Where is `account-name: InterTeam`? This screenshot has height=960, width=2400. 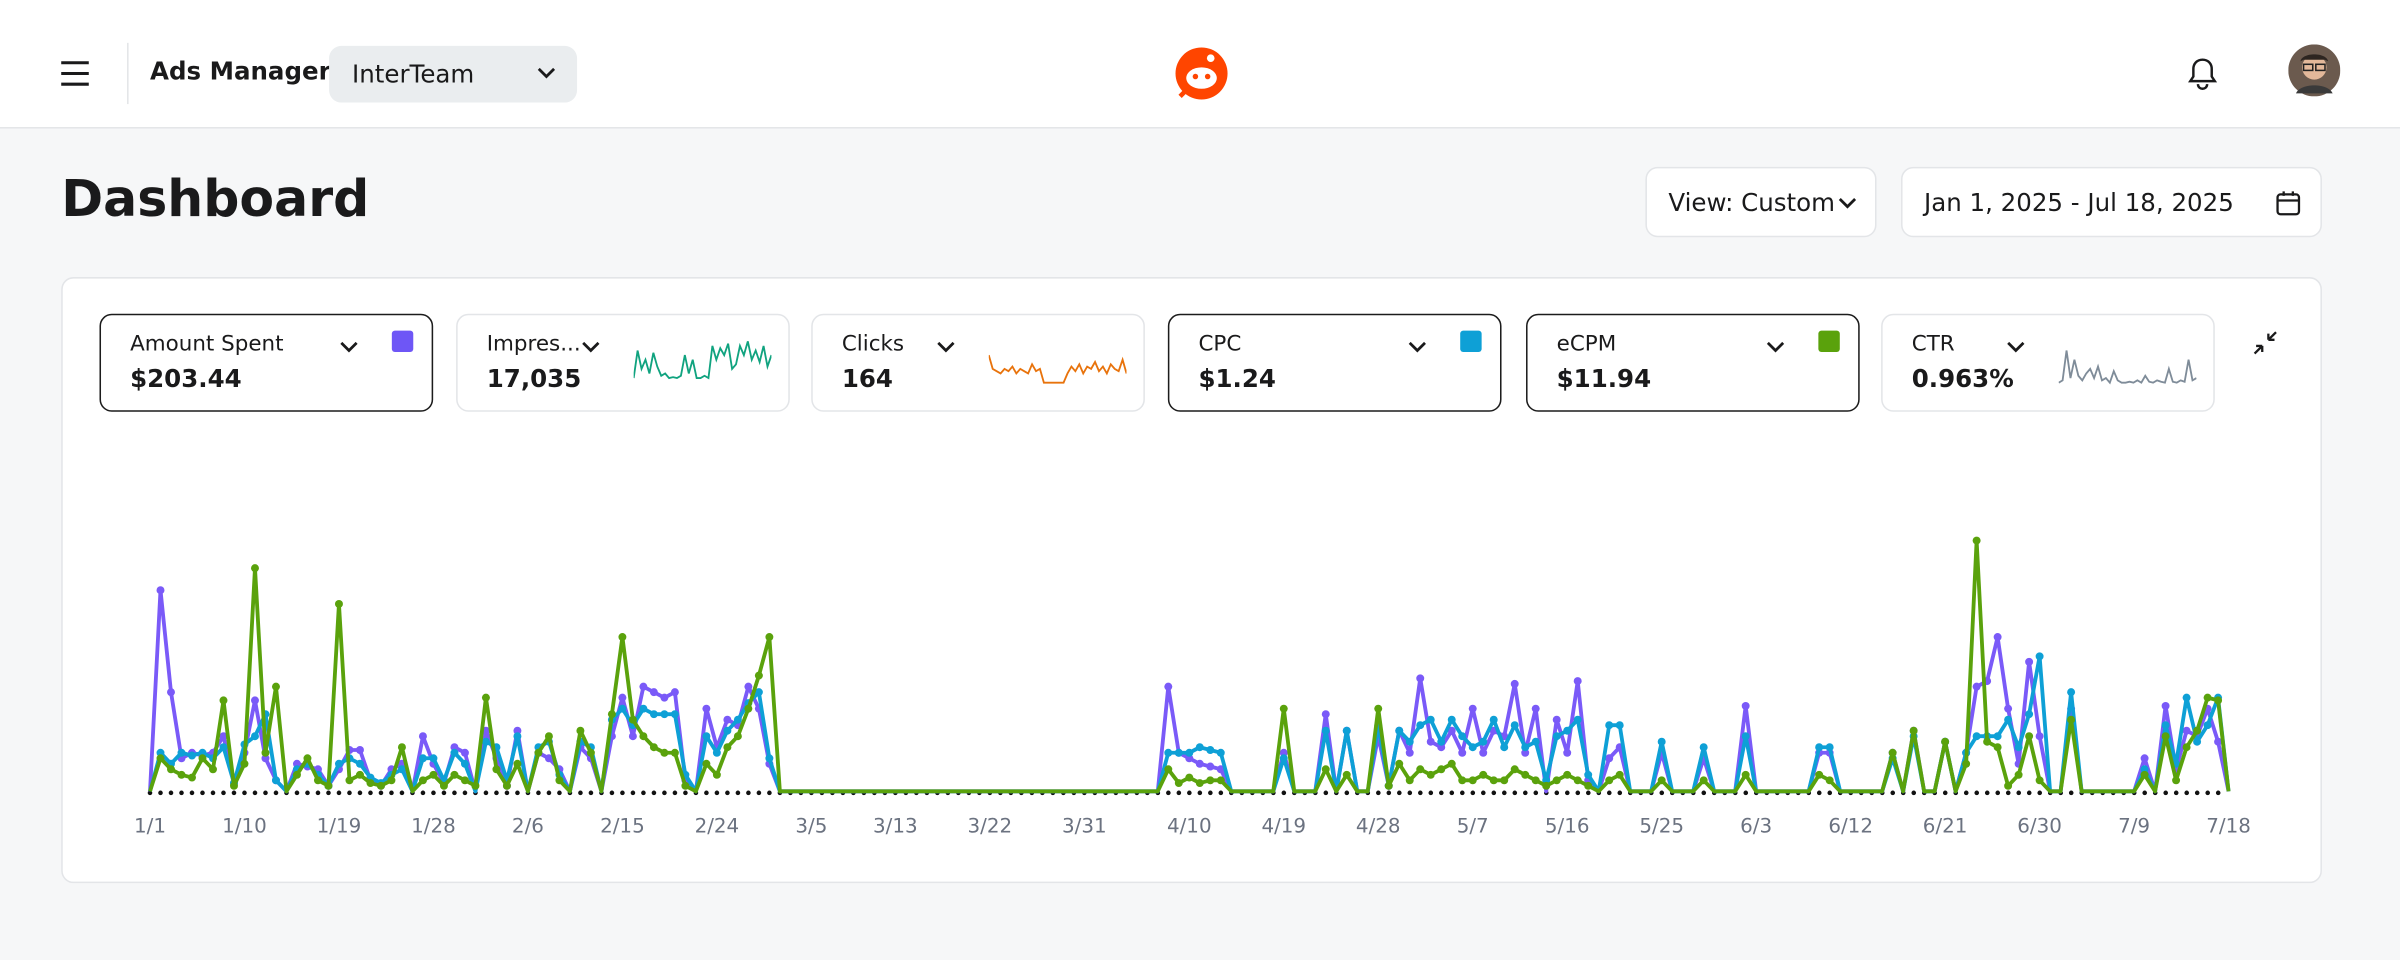
account-name: InterTeam is located at coordinates (413, 74).